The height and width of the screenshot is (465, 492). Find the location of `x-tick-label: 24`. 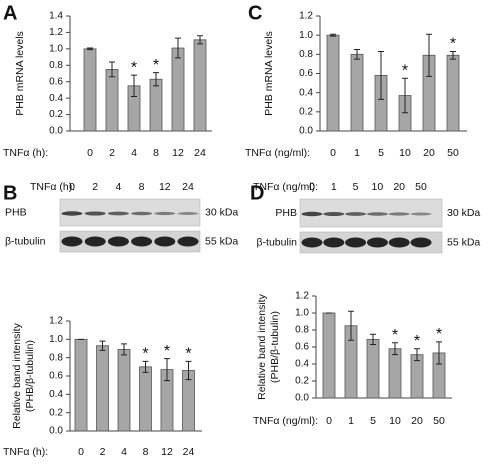

x-tick-label: 24 is located at coordinates (189, 452).